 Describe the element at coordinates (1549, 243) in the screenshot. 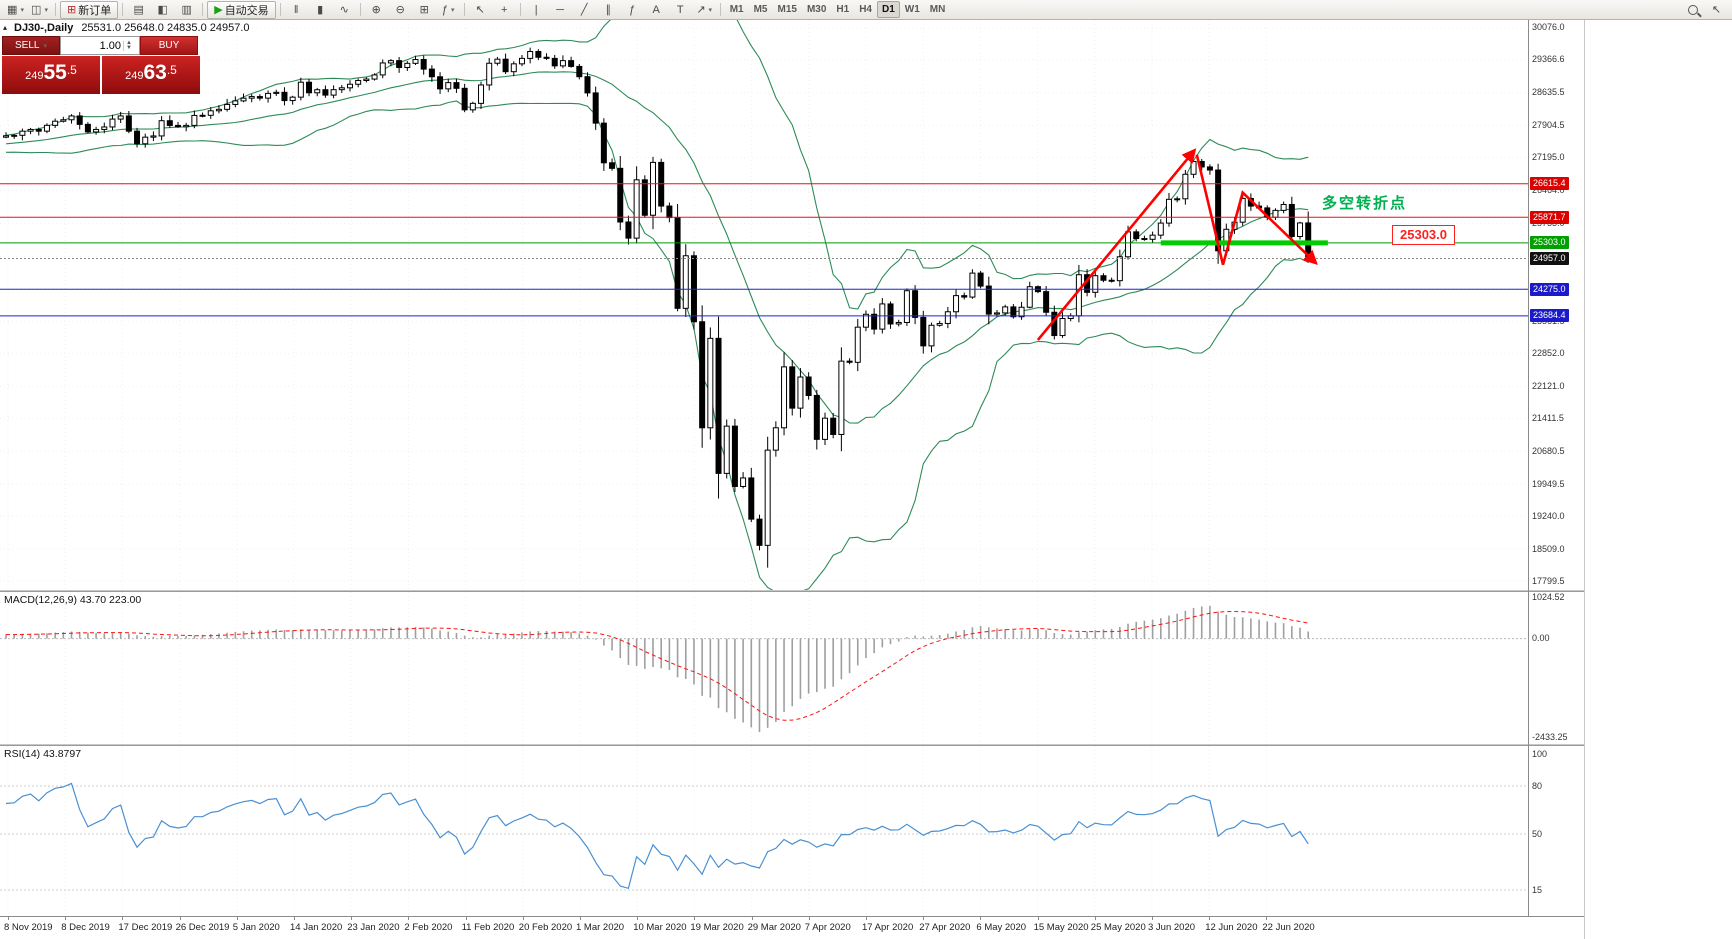

I see `price-badge: 25303.0` at that location.